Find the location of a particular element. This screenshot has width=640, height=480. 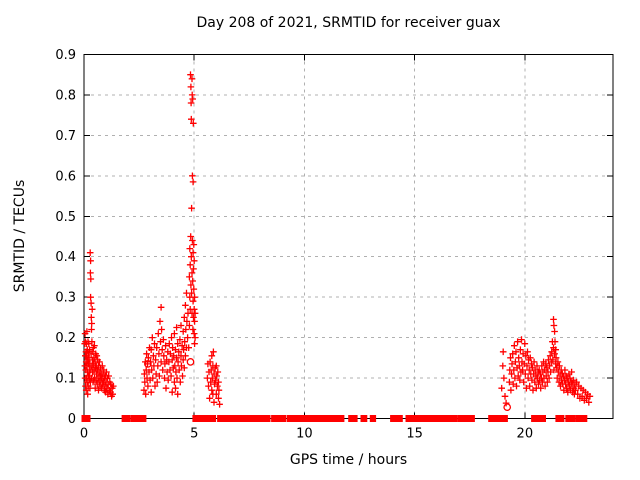

y-tick-label: 0.8 is located at coordinates (65, 95).